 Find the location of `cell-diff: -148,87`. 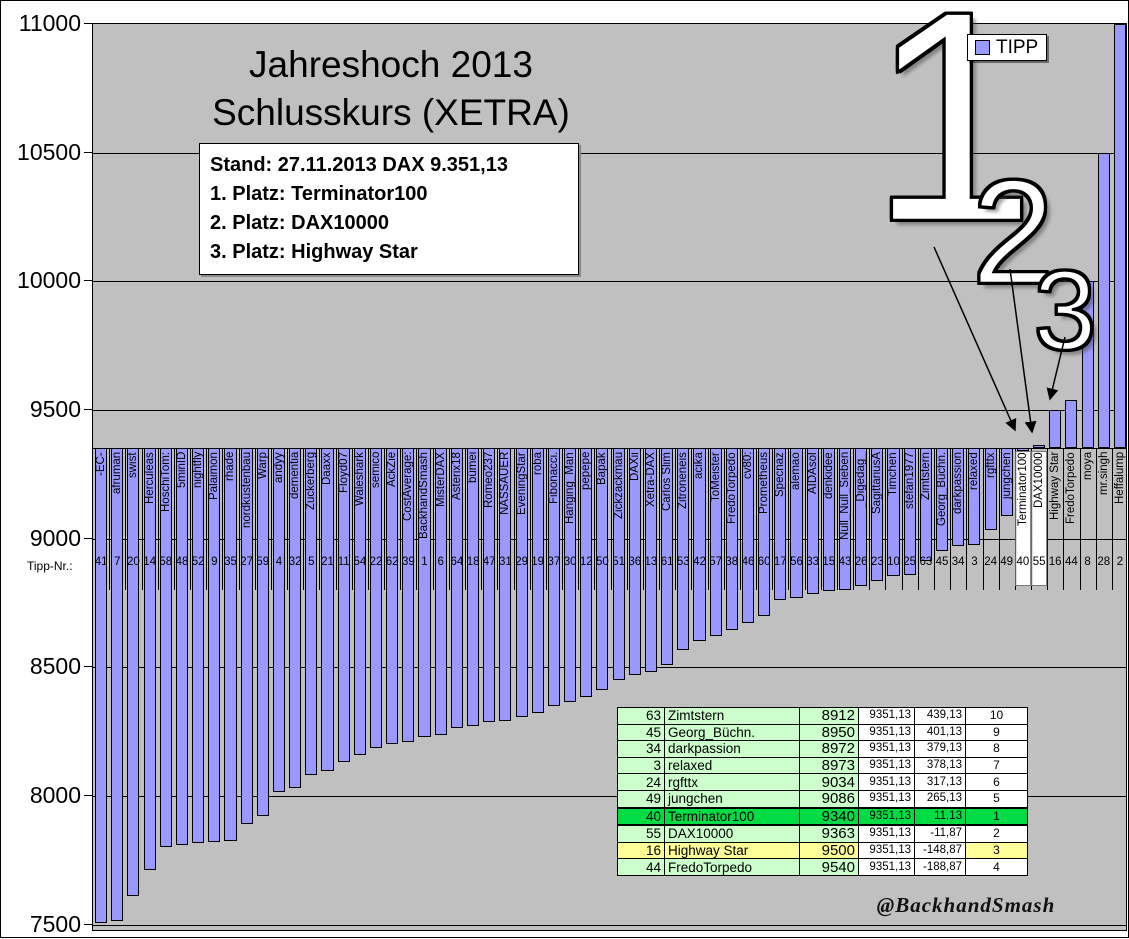

cell-diff: -148,87 is located at coordinates (940, 850).